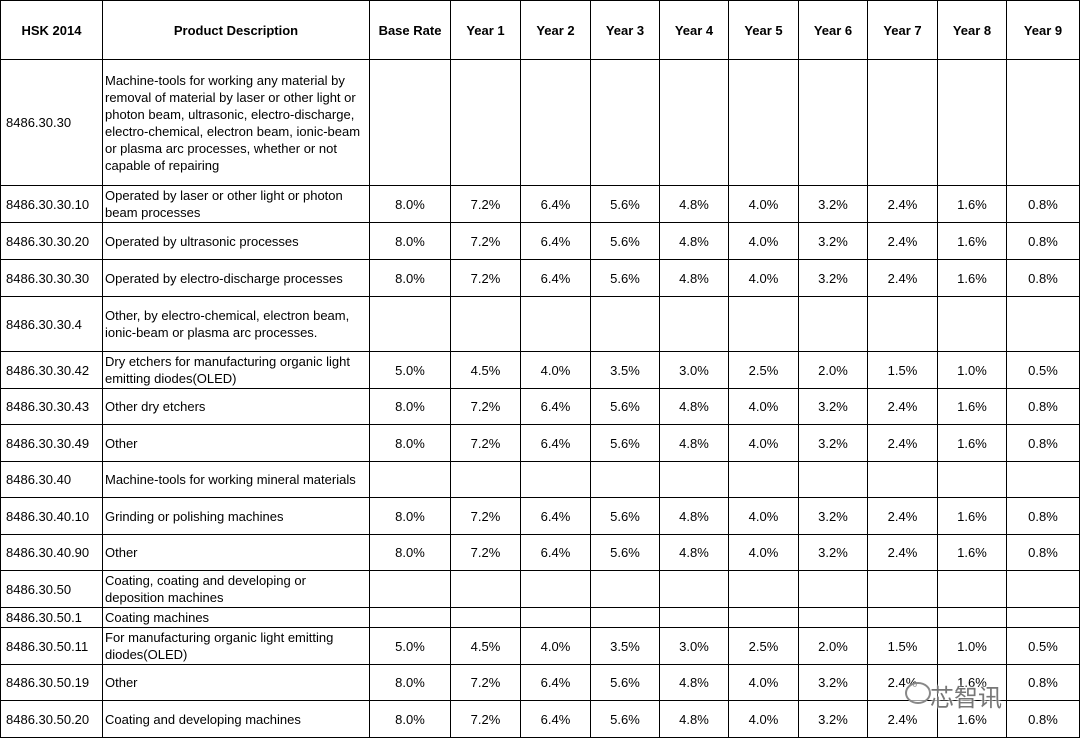  I want to click on hsk-code: 8486.30.30.49, so click(51, 443).